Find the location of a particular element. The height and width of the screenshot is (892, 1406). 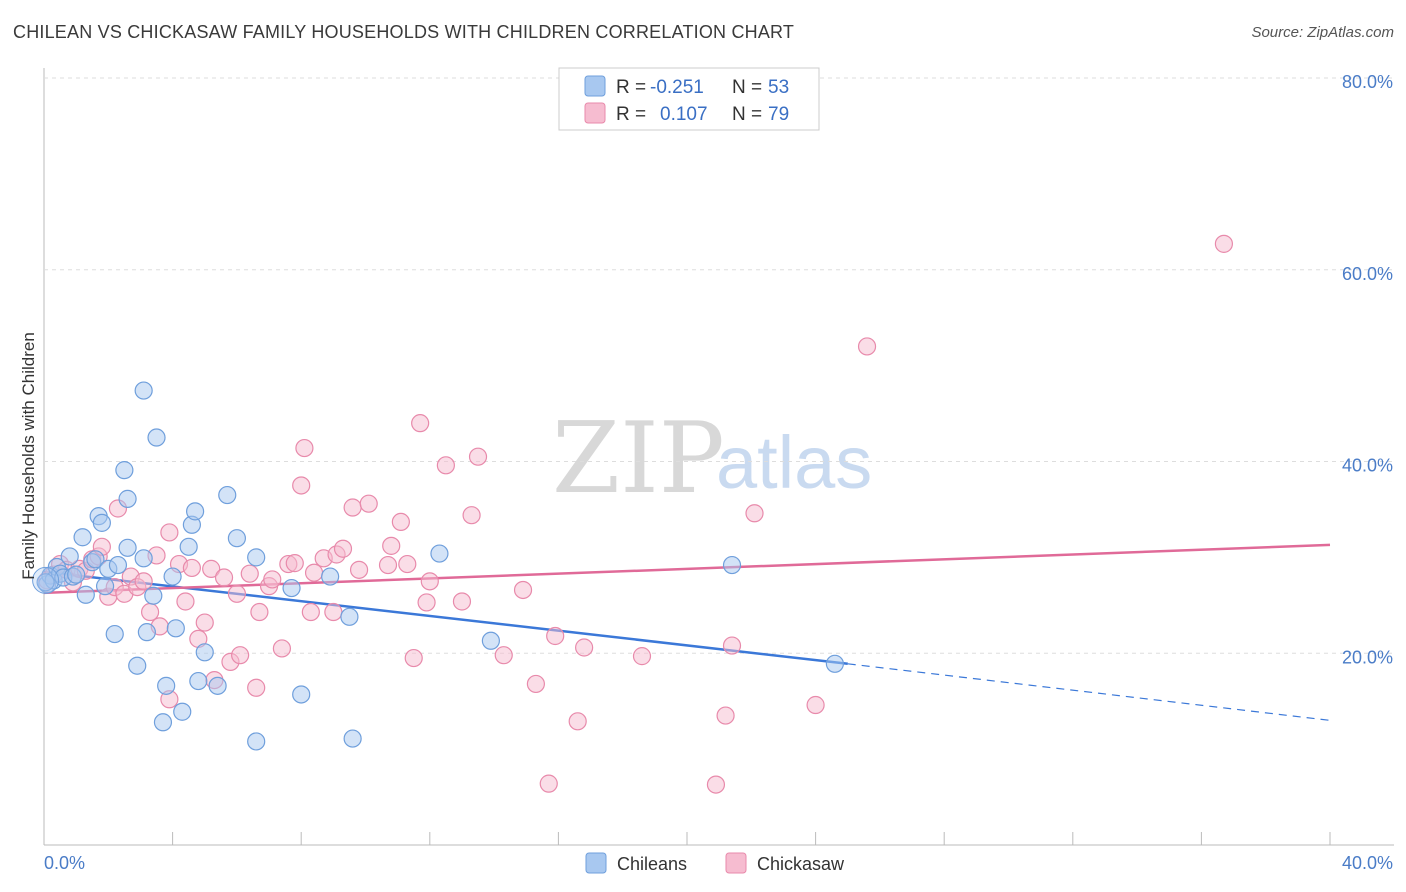

legend-r-label-chickasaw: R = is located at coordinates (631, 114).